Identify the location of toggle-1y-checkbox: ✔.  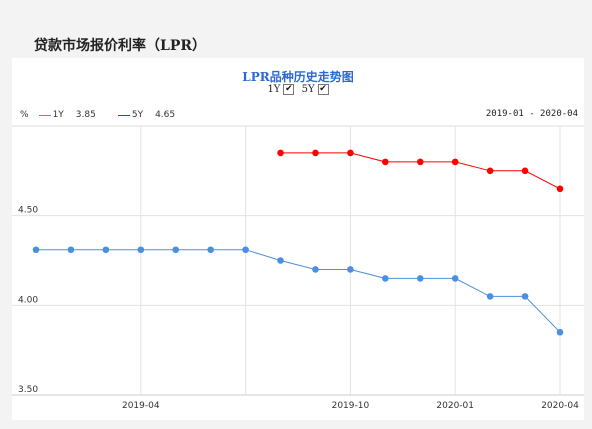
(289, 89).